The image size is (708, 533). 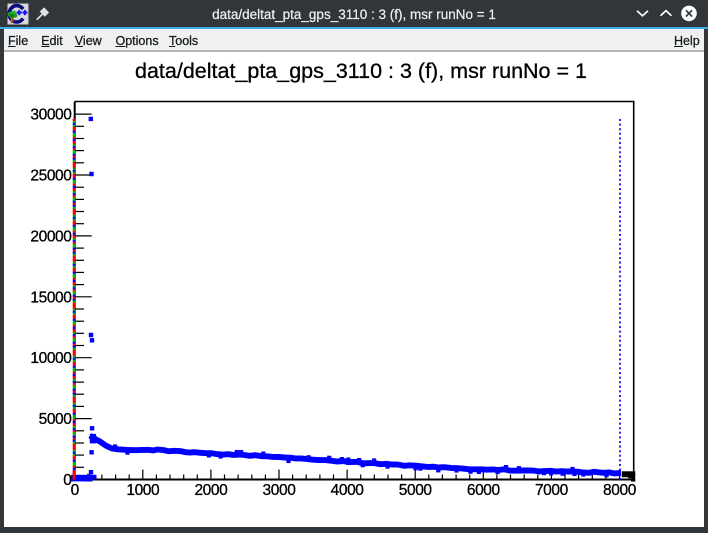 I want to click on svg-text: 30000, so click(x=51, y=115).